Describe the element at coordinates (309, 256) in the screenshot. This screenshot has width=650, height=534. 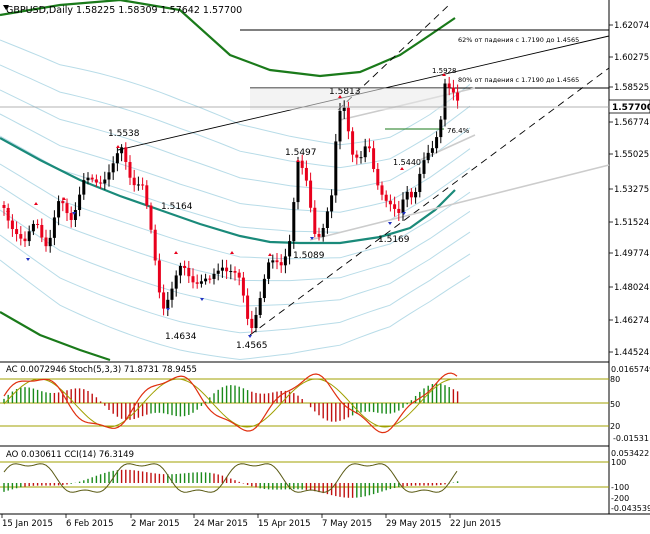
I see `label-1-5089: 1.5089` at that location.